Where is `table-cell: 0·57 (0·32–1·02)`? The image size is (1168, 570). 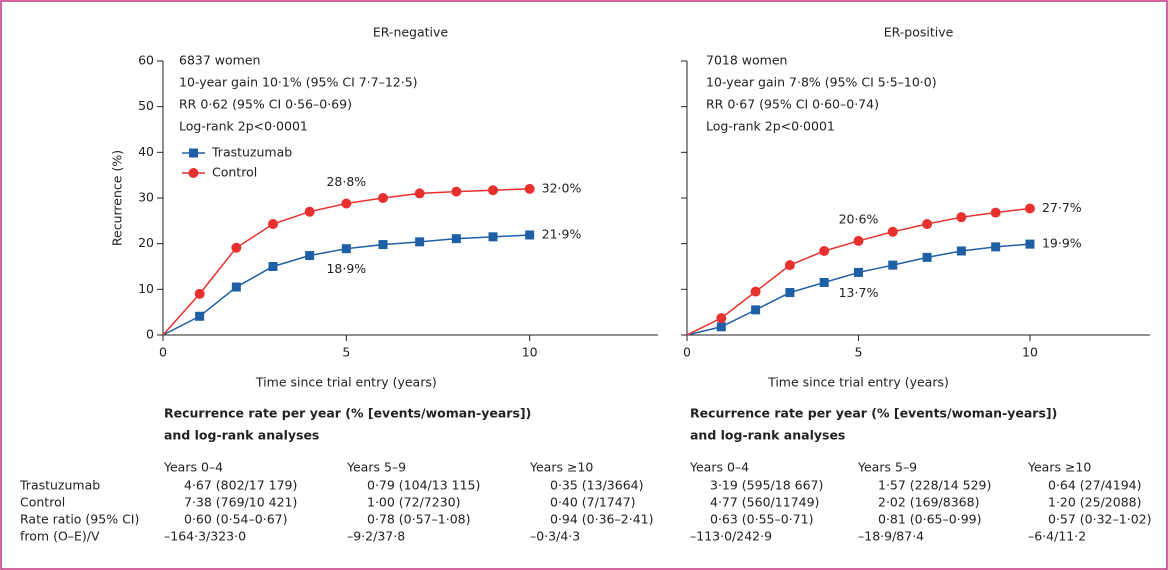
table-cell: 0·57 (0·32–1·02) is located at coordinates (1099, 519).